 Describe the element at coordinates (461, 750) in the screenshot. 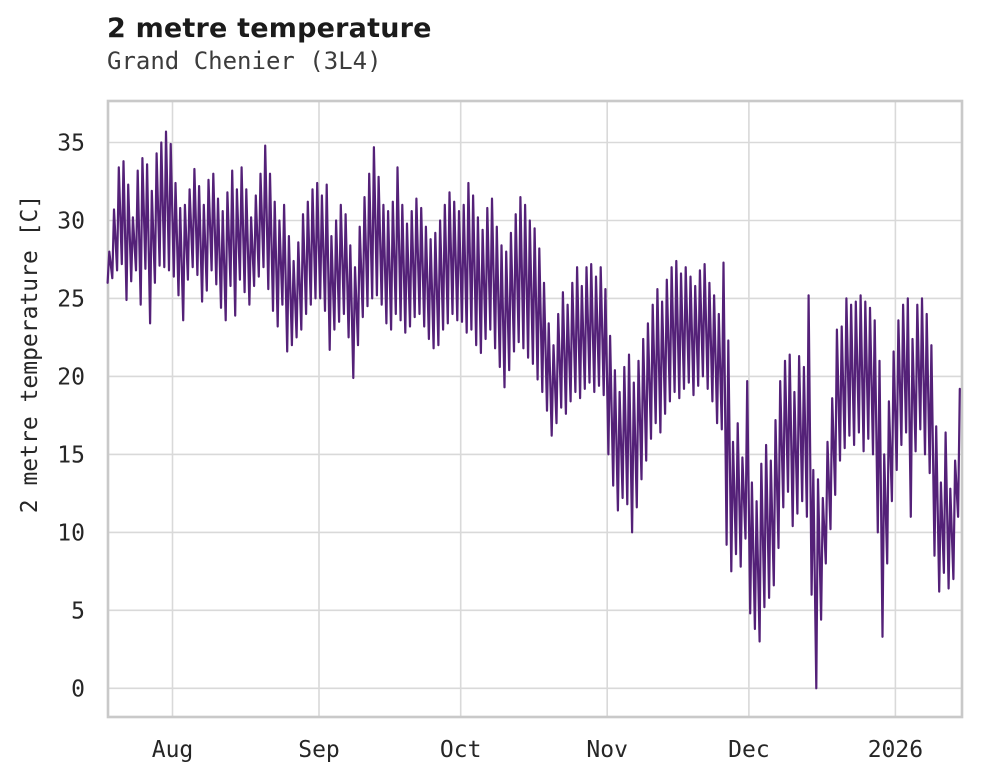

I see `x-tick-label: Oct` at that location.